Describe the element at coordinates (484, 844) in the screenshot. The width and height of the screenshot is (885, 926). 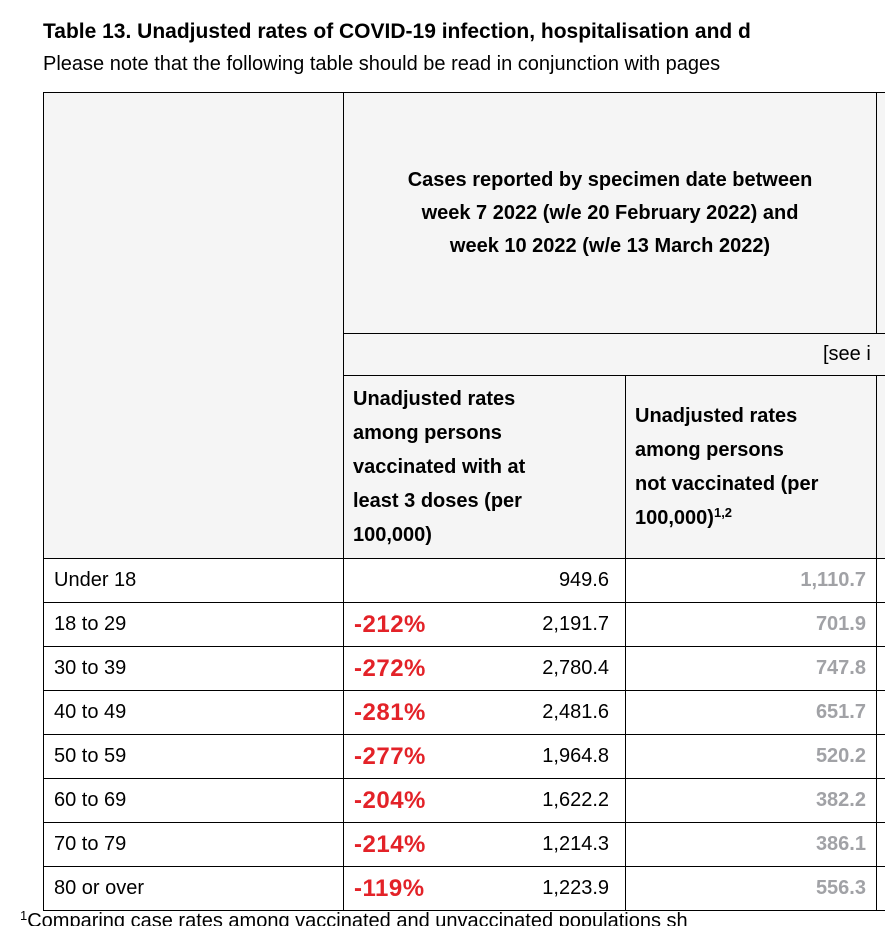
I see `vaccinated-rate-cell: -214% 1,214.3` at that location.